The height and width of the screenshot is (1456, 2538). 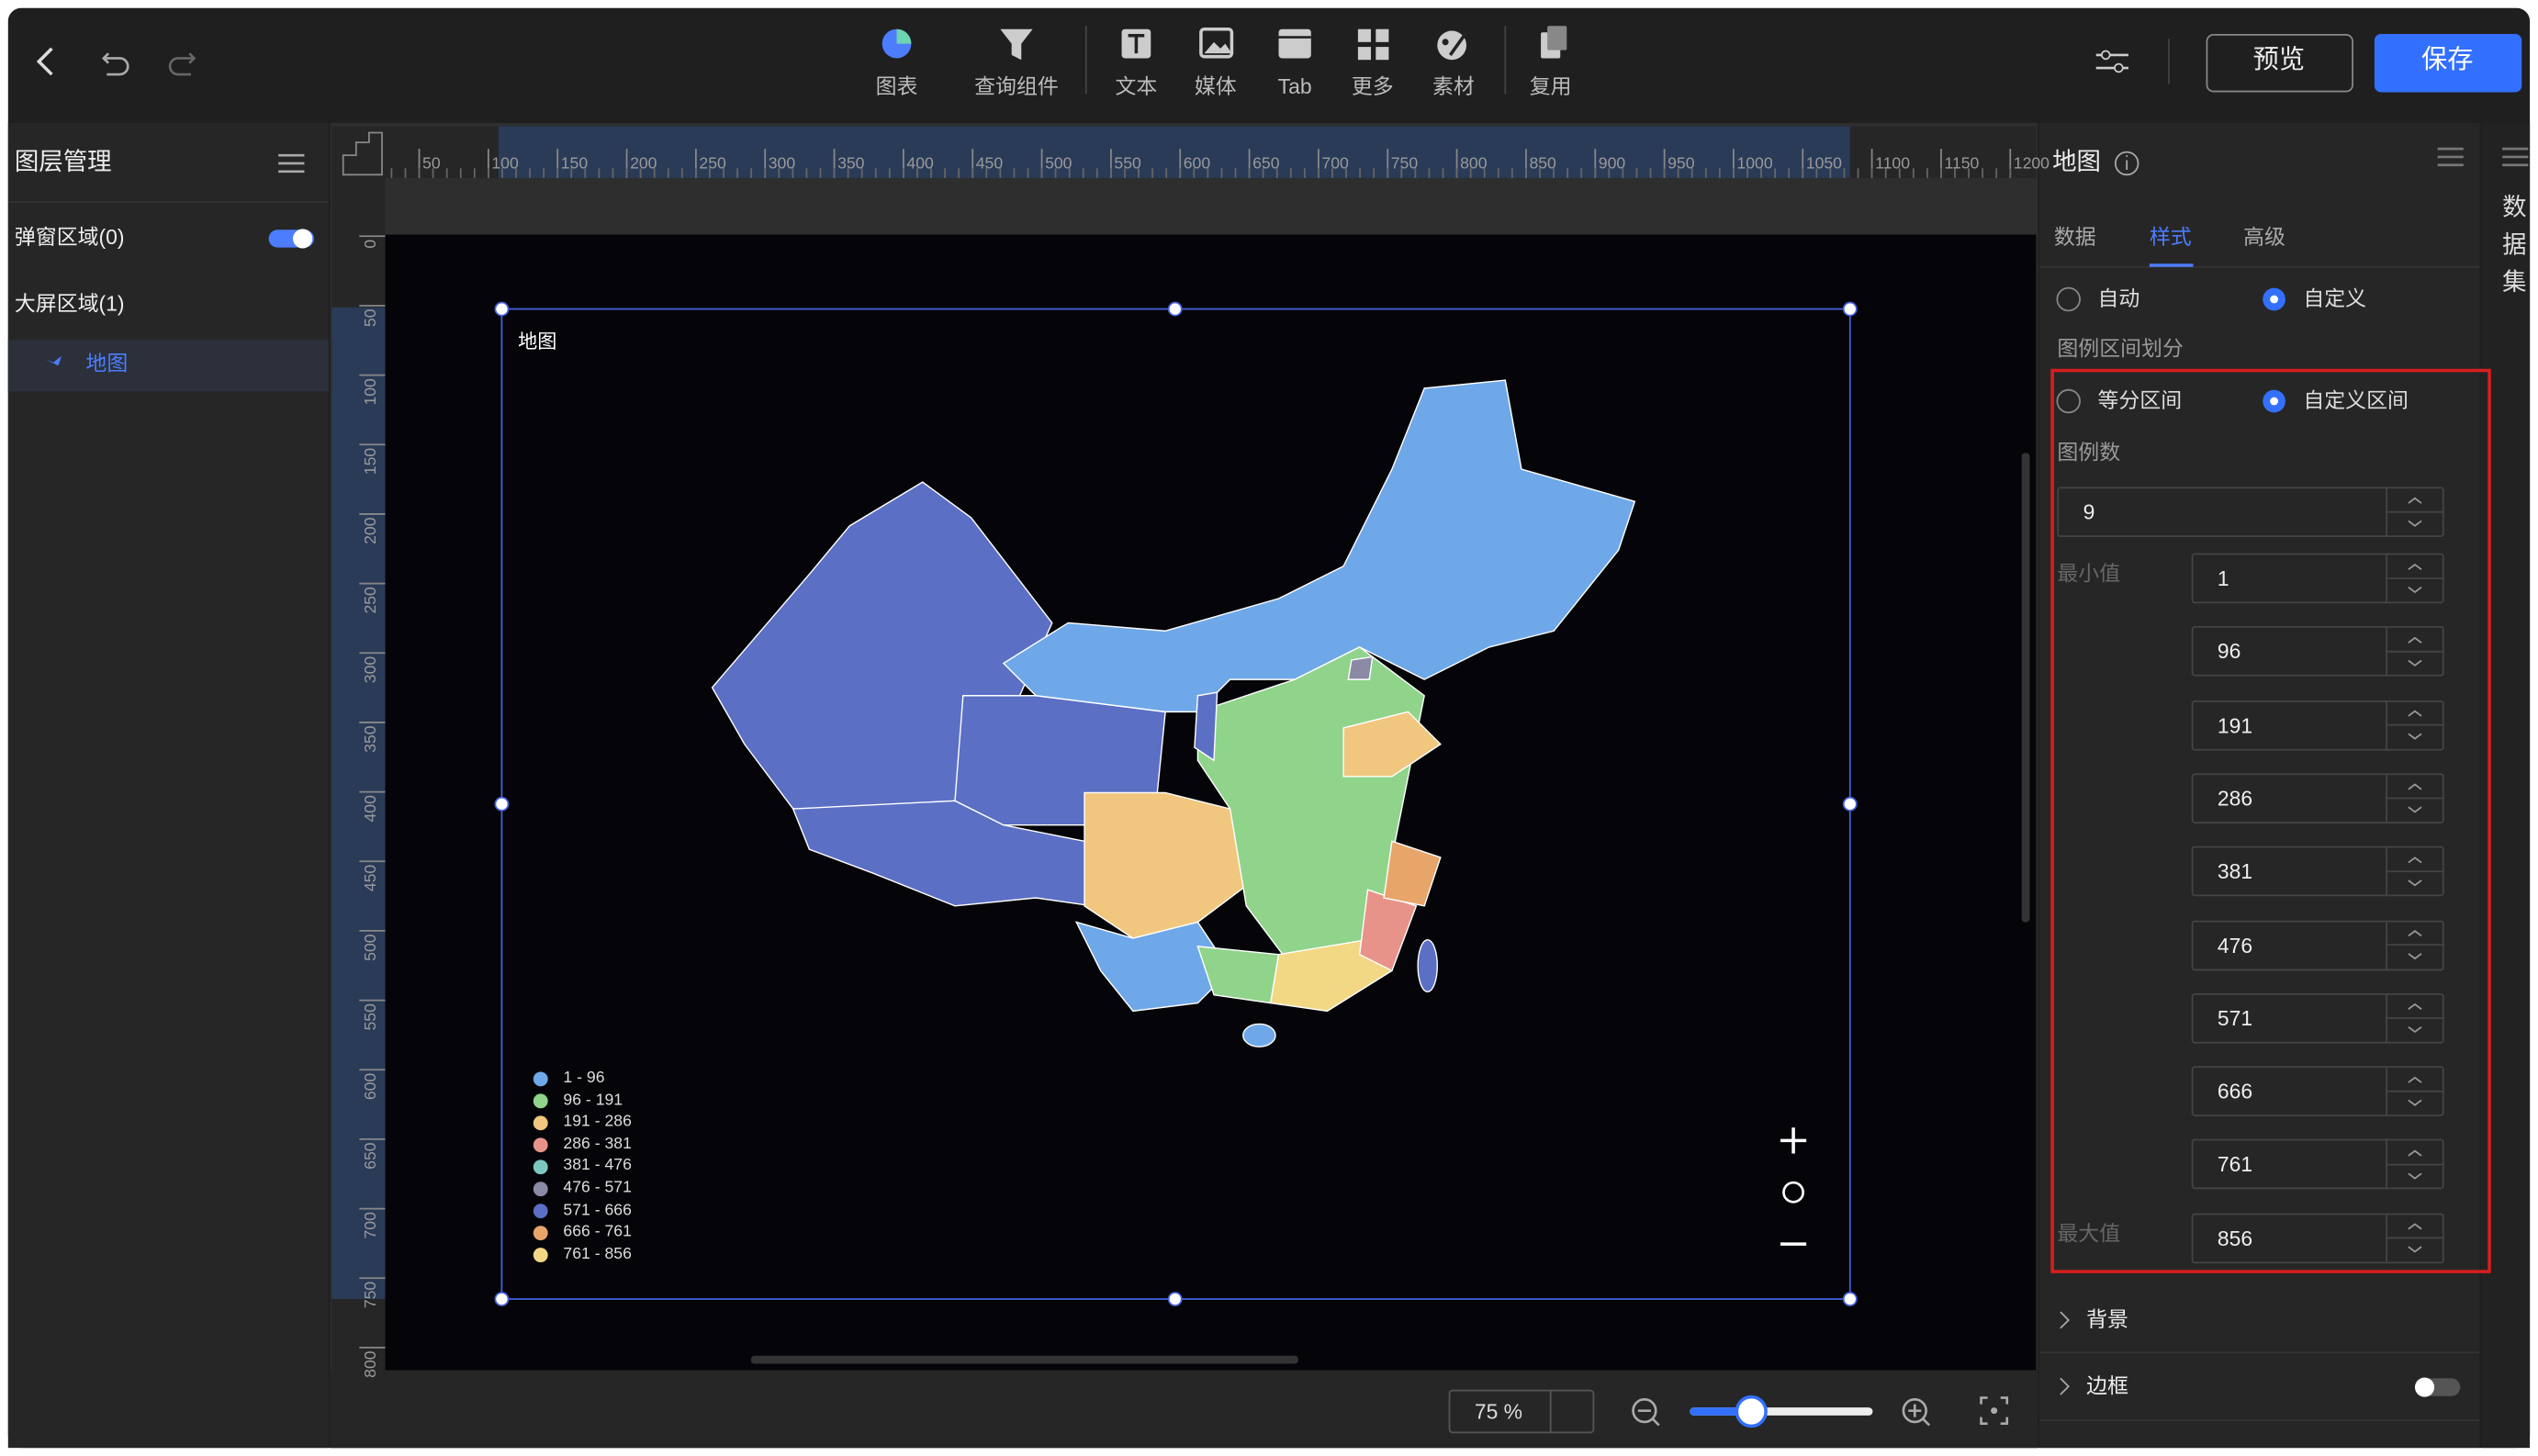 I want to click on layer-item: 地图, so click(x=107, y=363).